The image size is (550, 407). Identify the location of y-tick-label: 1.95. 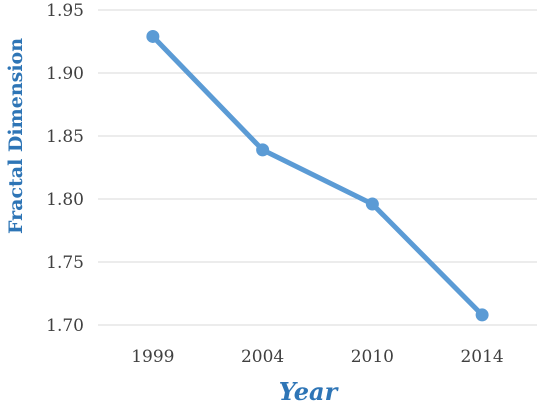
(65, 11).